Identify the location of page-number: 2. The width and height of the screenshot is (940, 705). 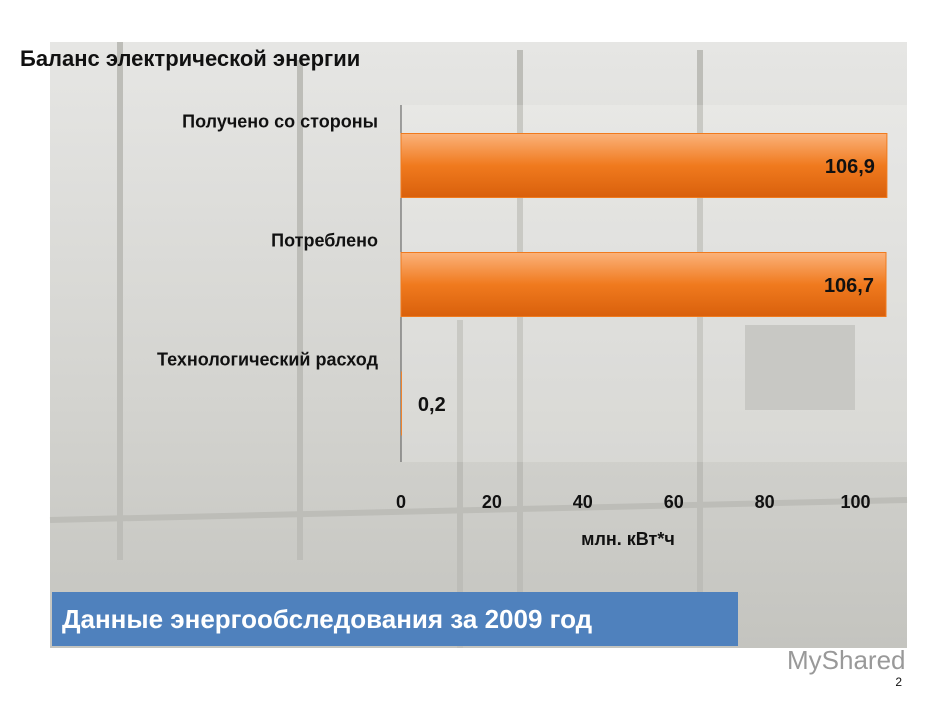
(898, 682).